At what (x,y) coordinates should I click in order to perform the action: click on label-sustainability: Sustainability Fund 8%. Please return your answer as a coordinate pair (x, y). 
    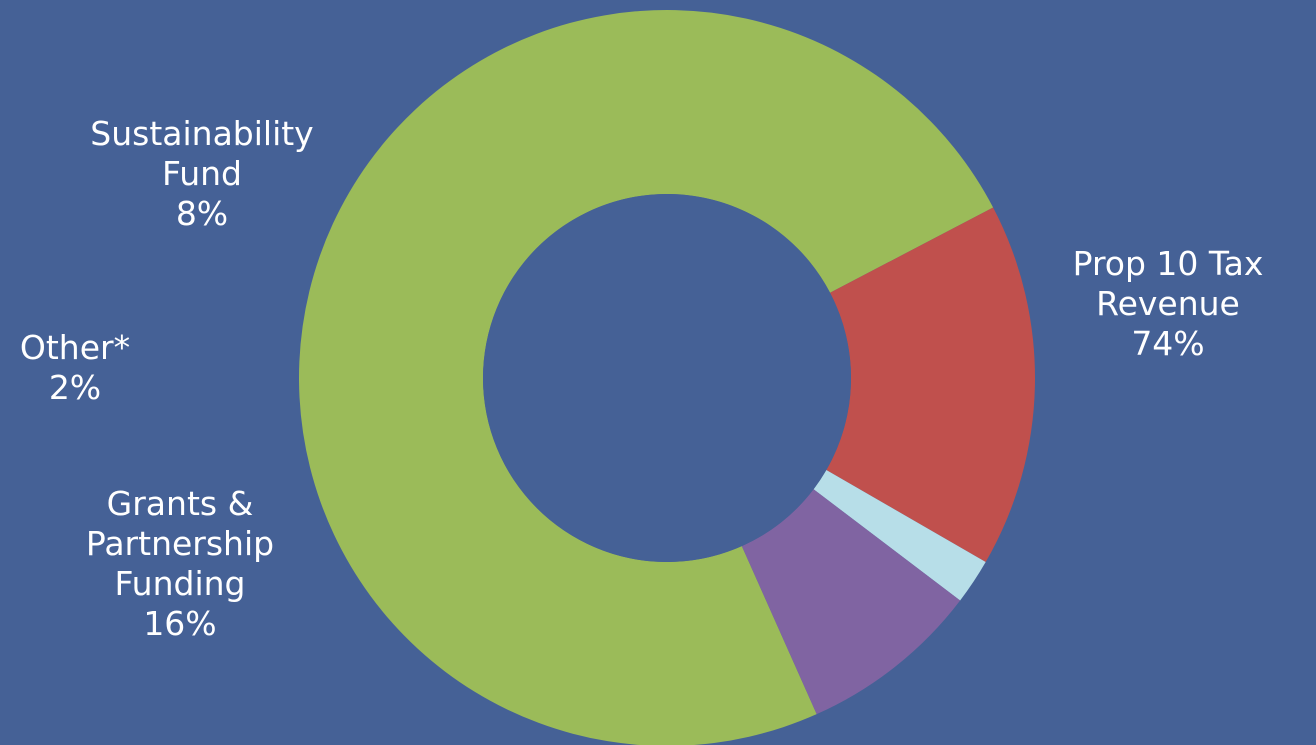
    Looking at the image, I should click on (202, 174).